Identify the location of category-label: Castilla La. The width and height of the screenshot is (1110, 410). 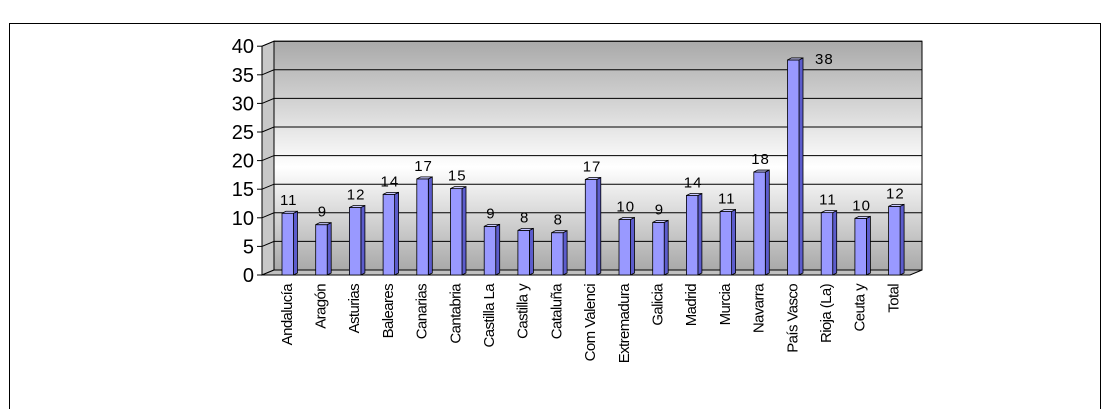
(489, 315).